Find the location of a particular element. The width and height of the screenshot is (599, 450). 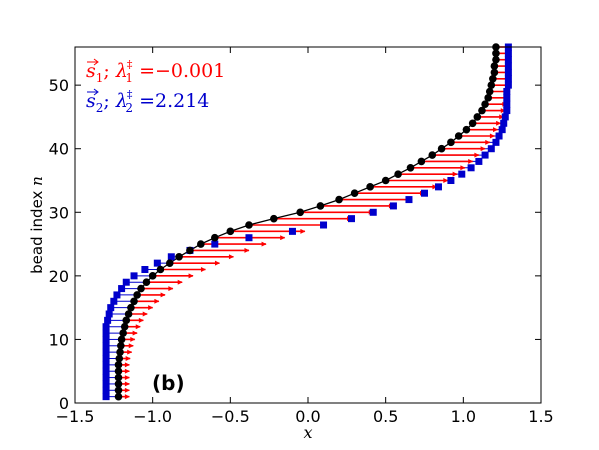

legend-entry: s1; λ‡ 1 =−0.001 is located at coordinates (155, 71).